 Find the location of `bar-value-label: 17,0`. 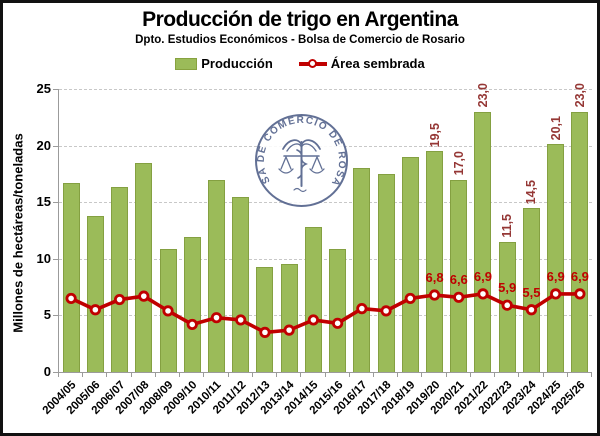

bar-value-label: 17,0 is located at coordinates (458, 163).